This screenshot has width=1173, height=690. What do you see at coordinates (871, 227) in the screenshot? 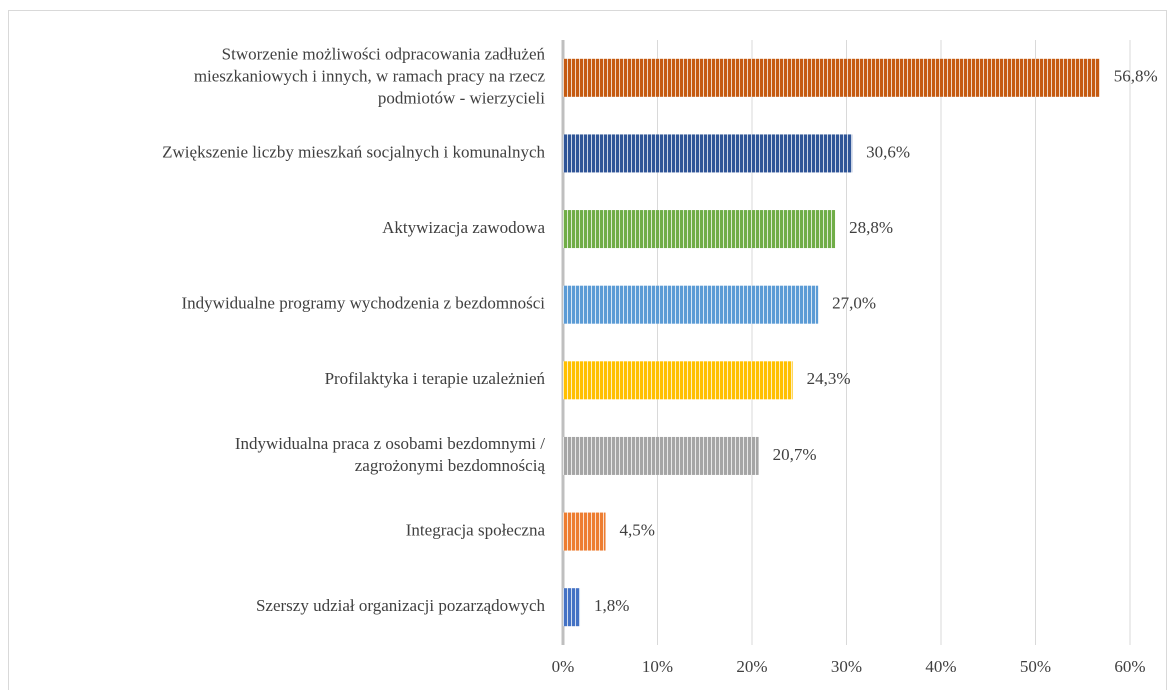
I see `value-label: 28,8%` at bounding box center [871, 227].